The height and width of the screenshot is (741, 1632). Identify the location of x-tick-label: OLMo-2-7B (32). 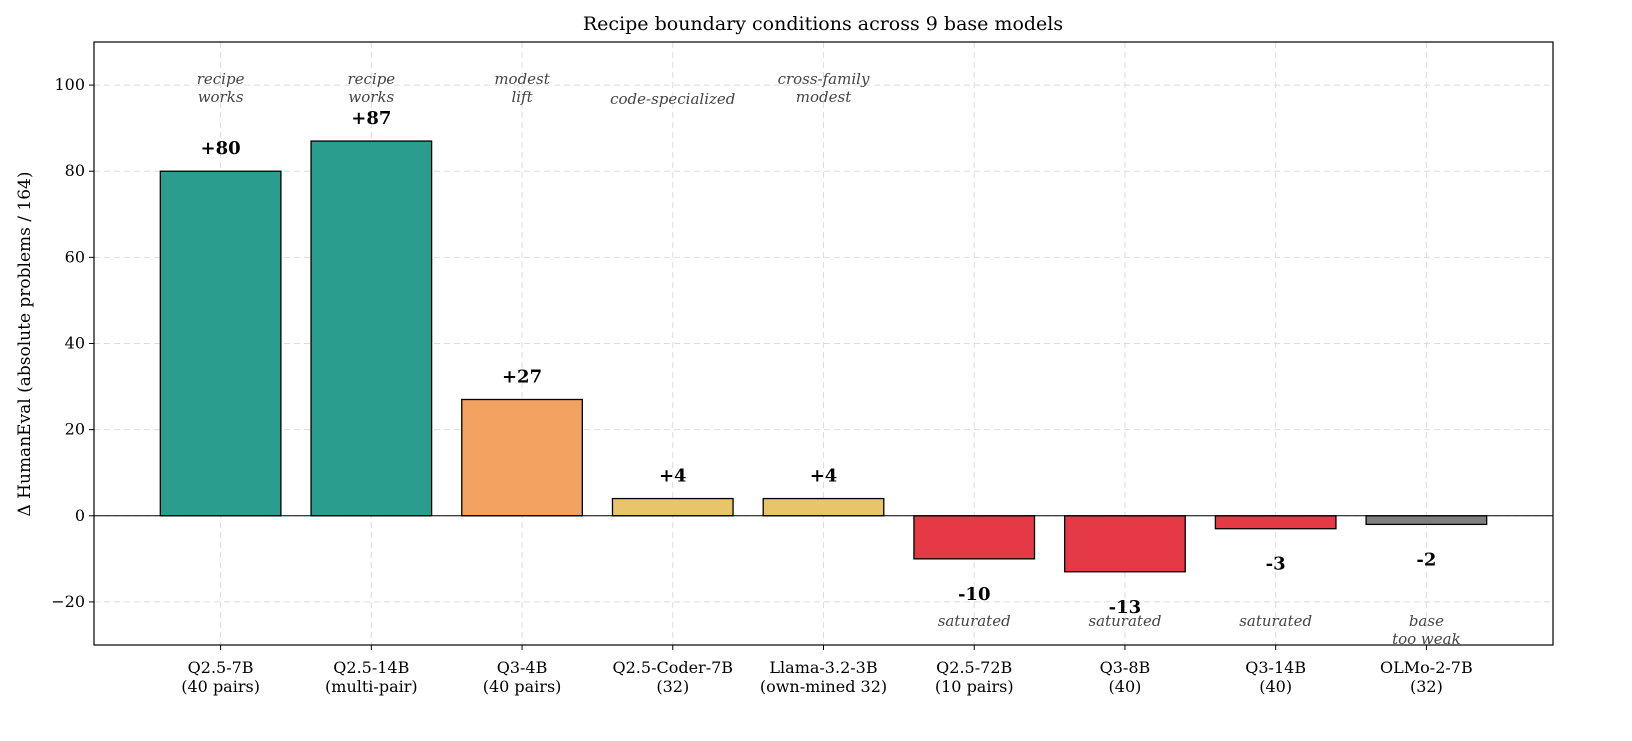
(1426, 677).